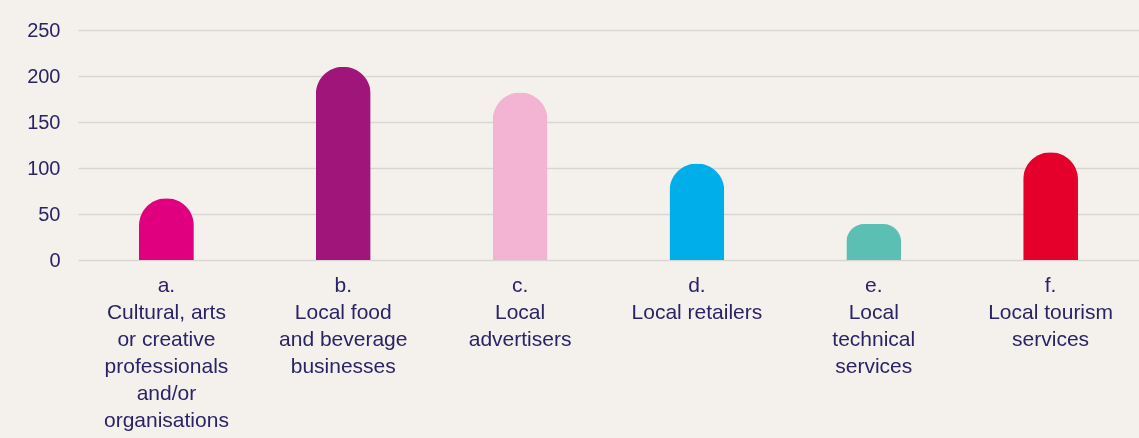 The image size is (1139, 438). Describe the element at coordinates (44, 167) in the screenshot. I see `y-tick-label: 100` at that location.